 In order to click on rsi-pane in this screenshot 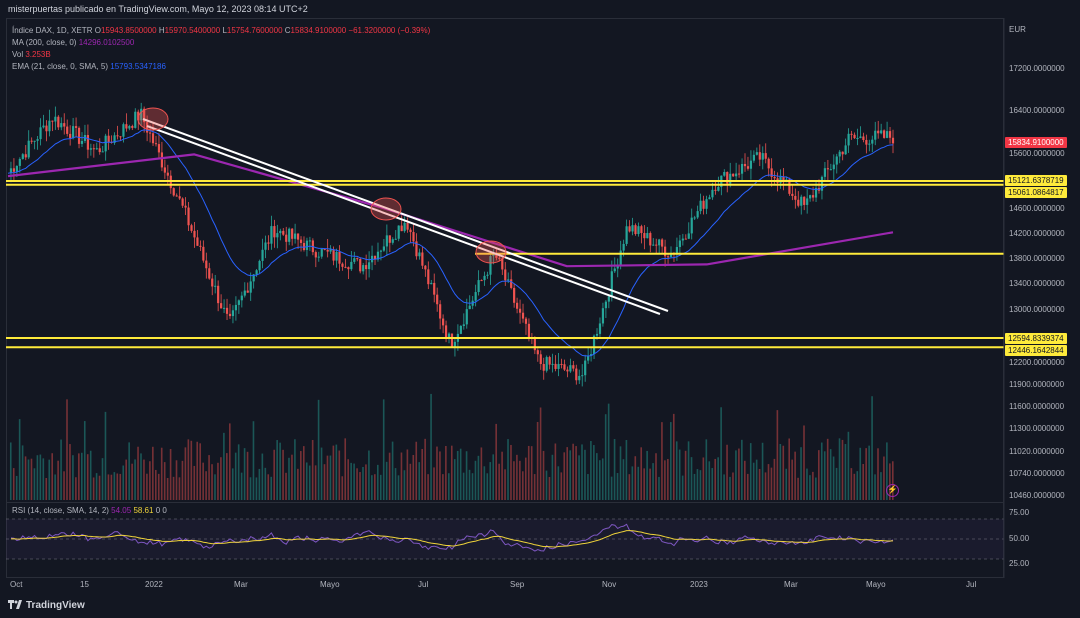, I will do `click(505, 540)`.